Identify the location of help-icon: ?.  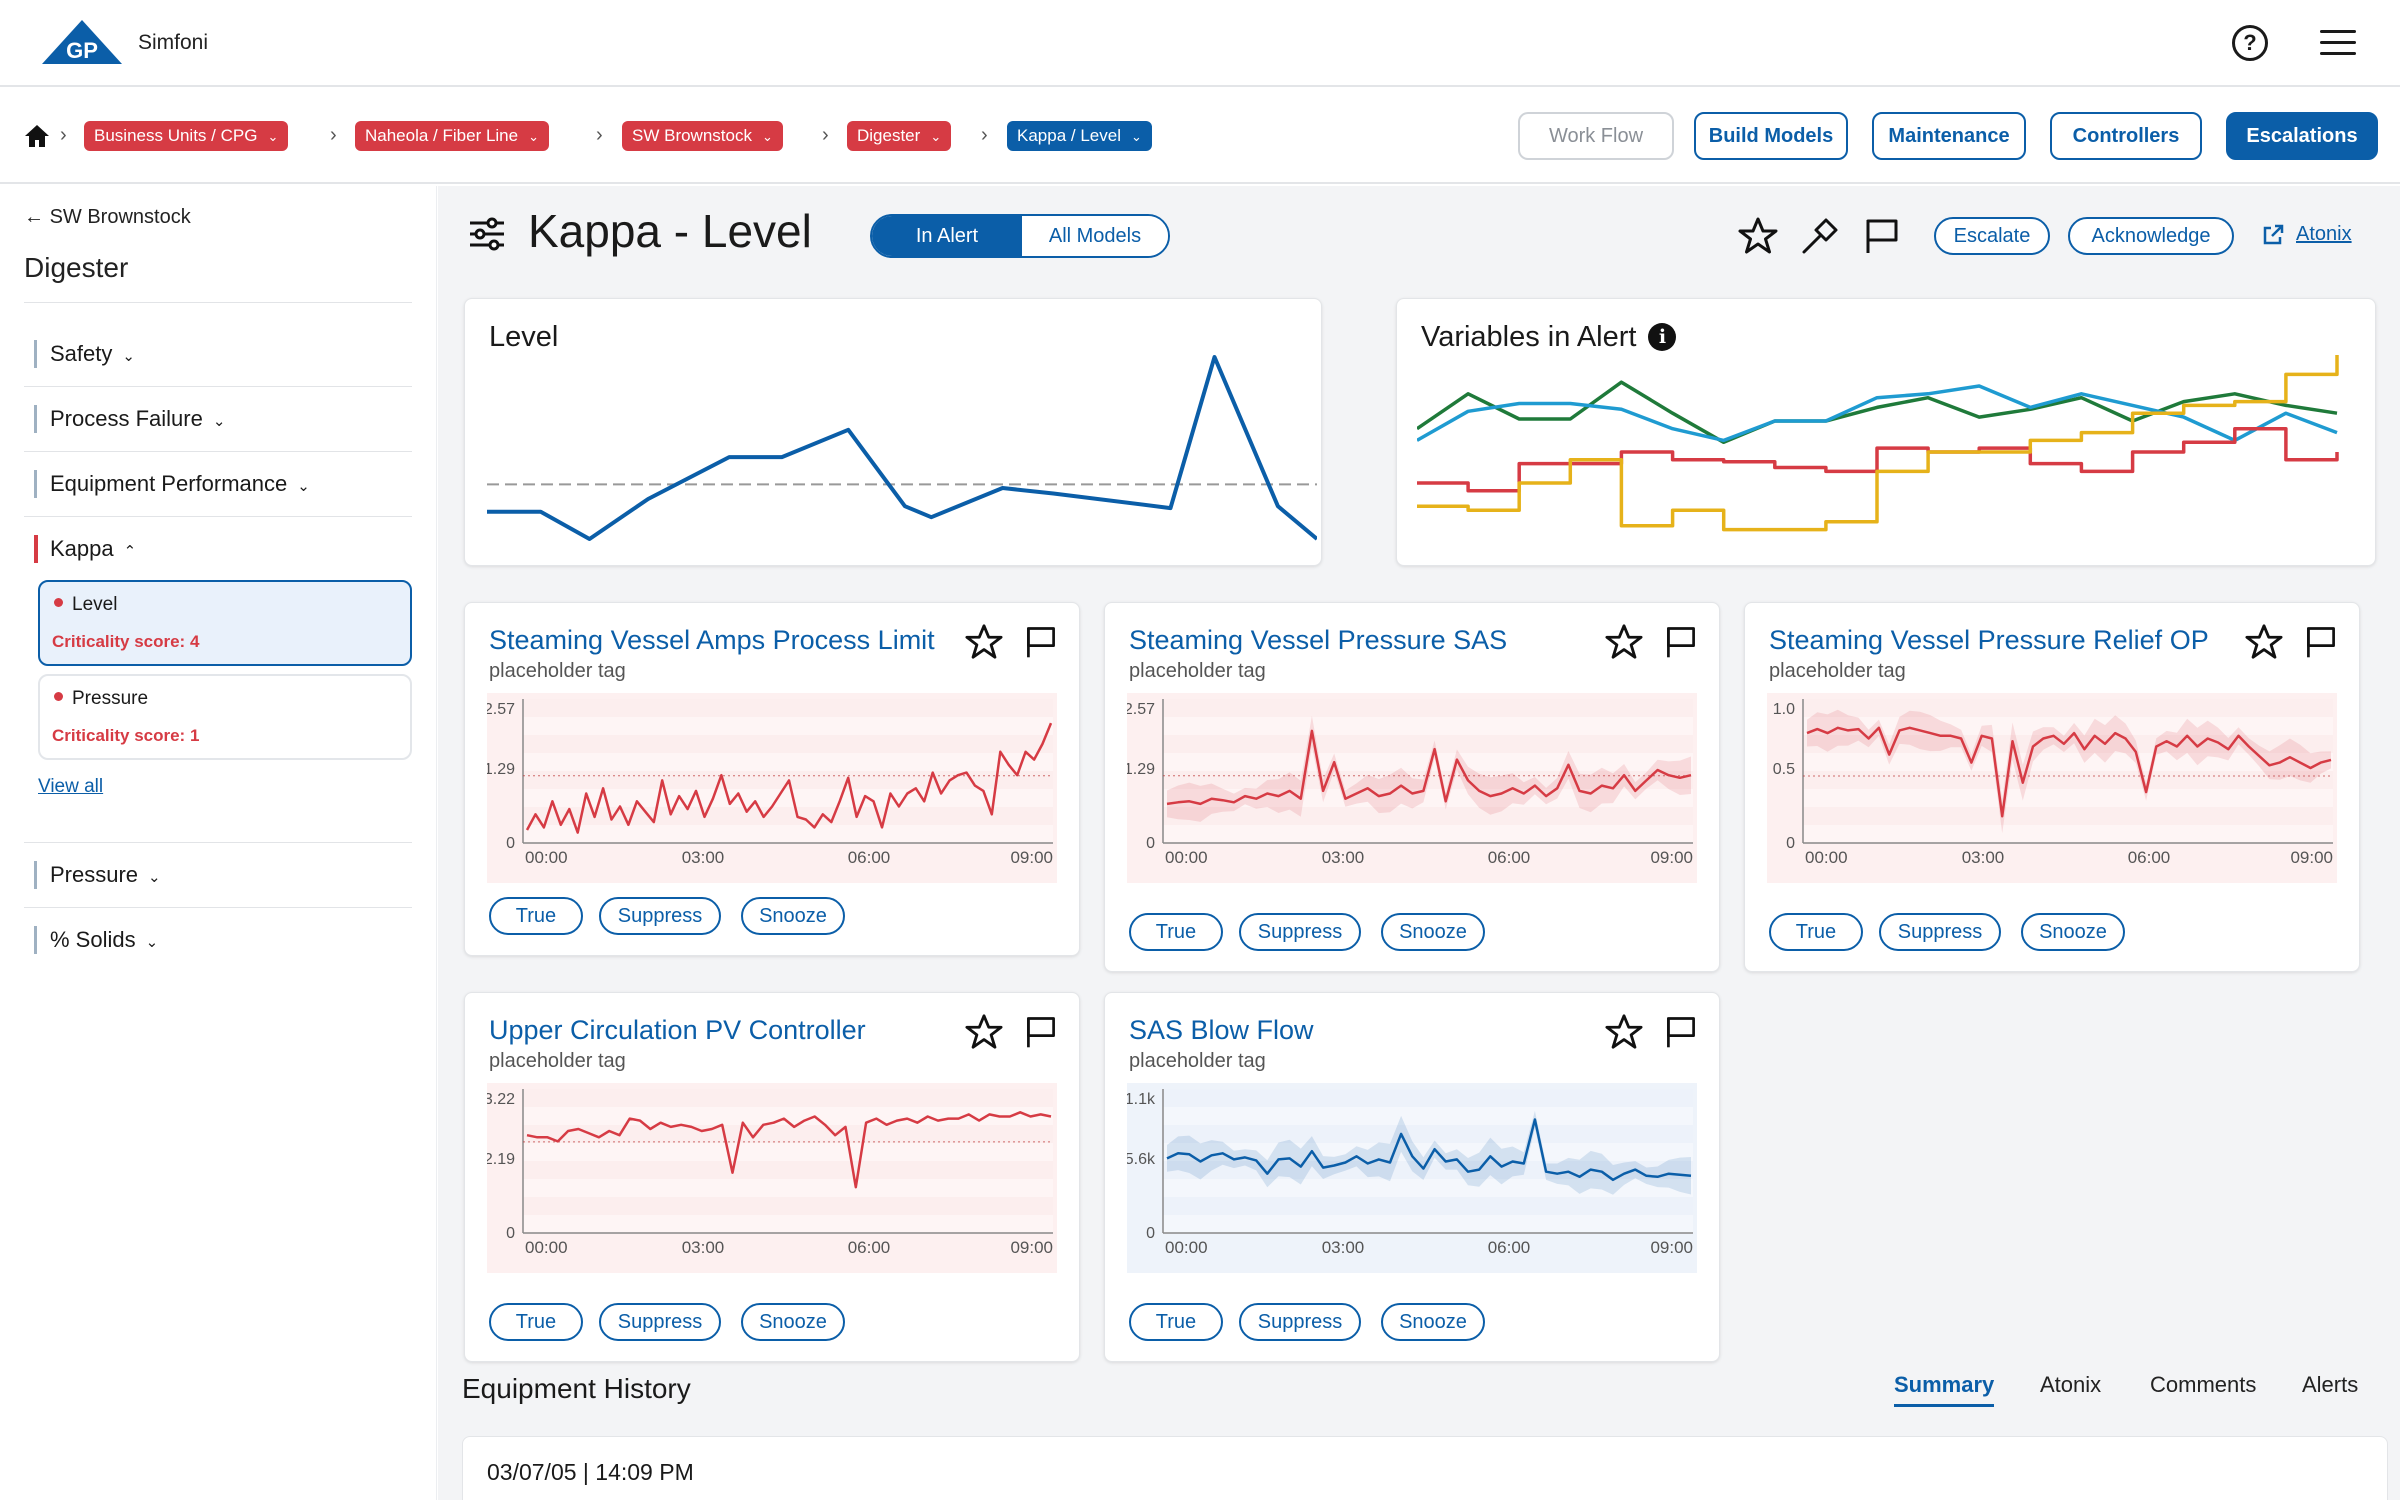
(2250, 43).